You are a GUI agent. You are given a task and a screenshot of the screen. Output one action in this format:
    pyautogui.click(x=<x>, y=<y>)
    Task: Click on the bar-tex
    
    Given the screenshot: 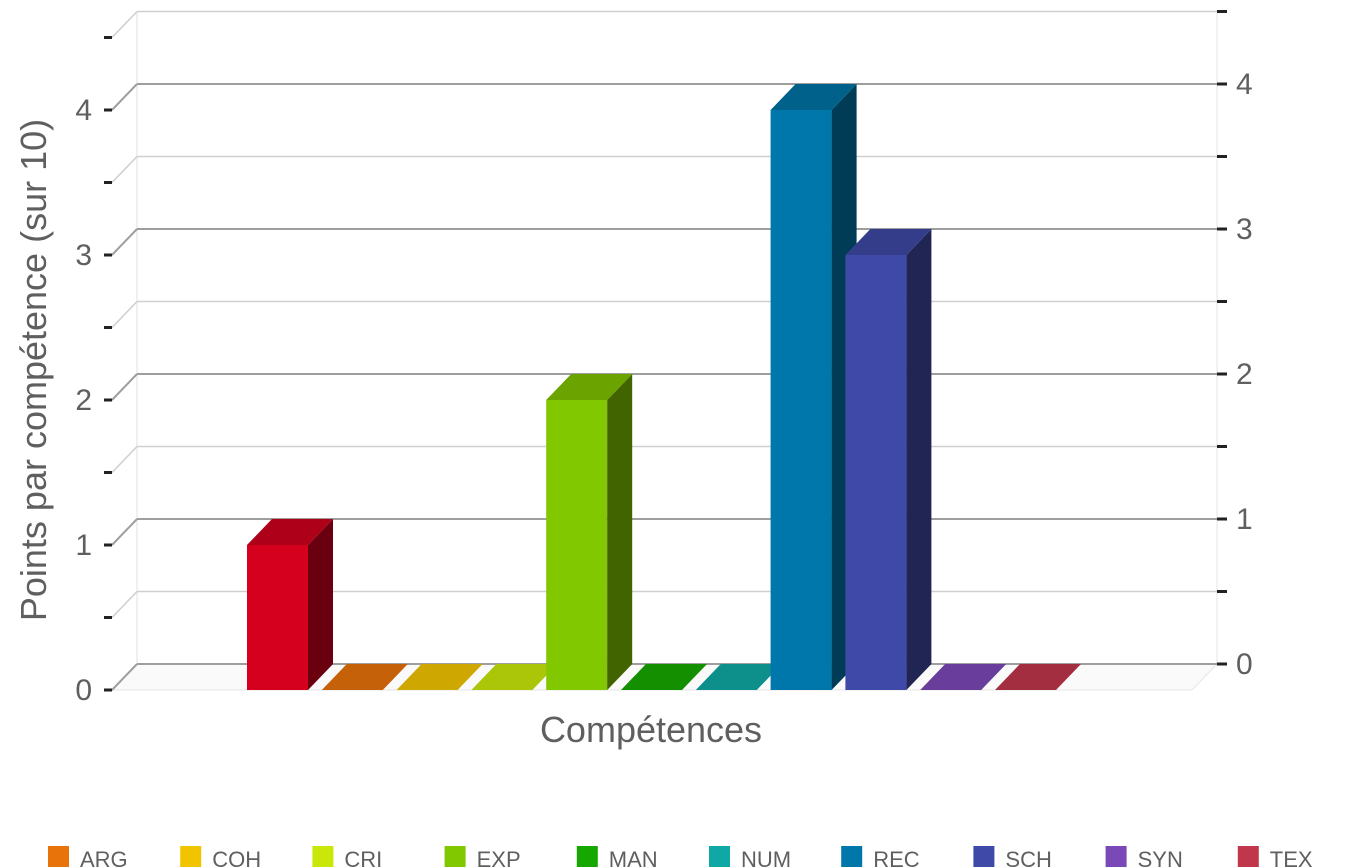 What is the action you would take?
    pyautogui.click(x=1038, y=677)
    